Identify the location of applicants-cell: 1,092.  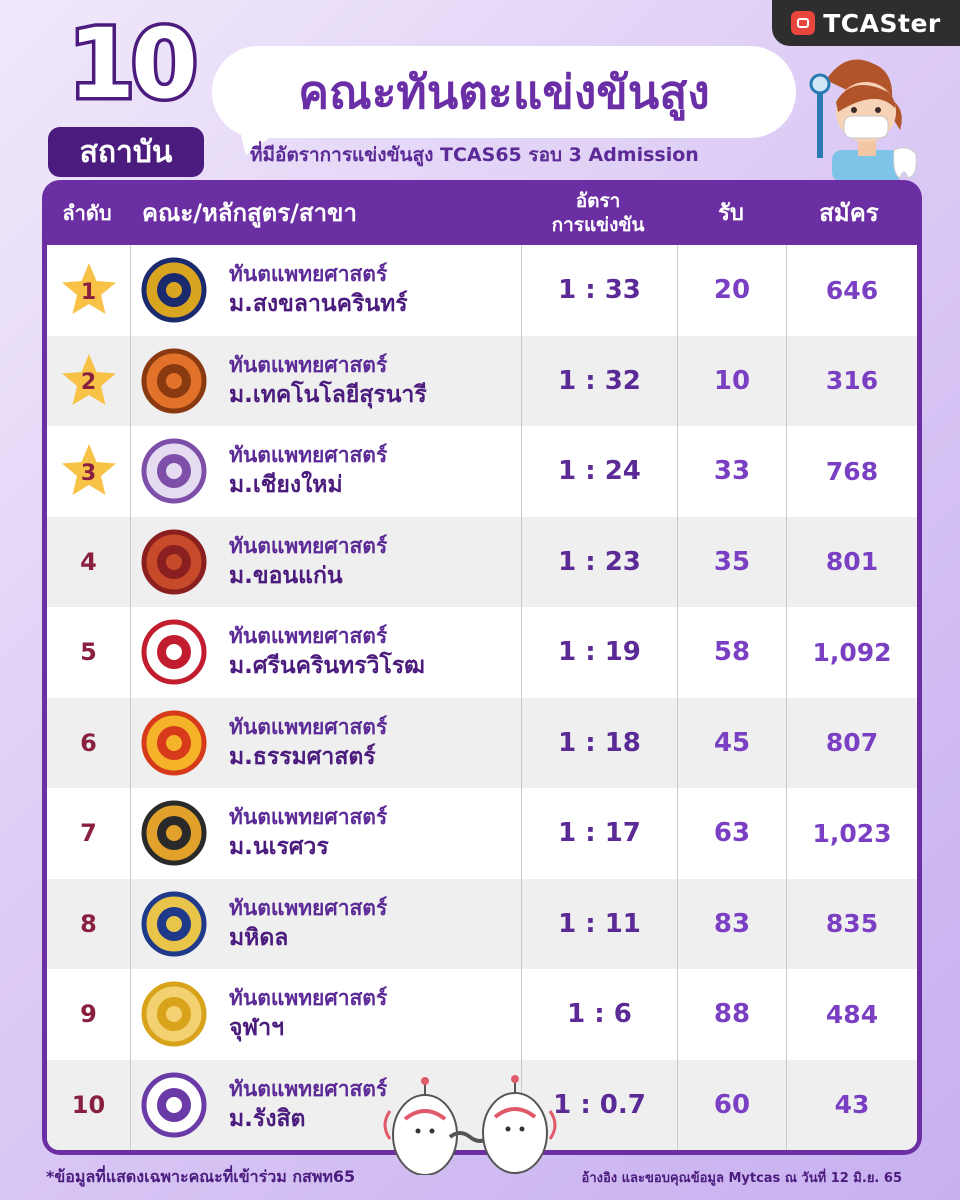
(852, 652).